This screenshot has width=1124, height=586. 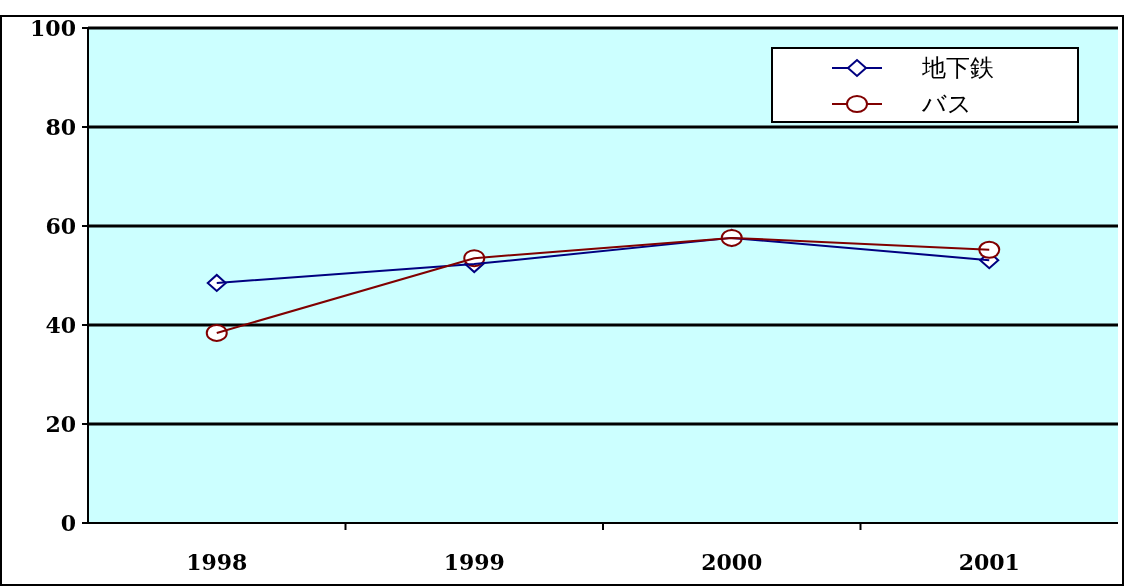 I want to click on y-tick-label: 60, so click(x=60, y=226).